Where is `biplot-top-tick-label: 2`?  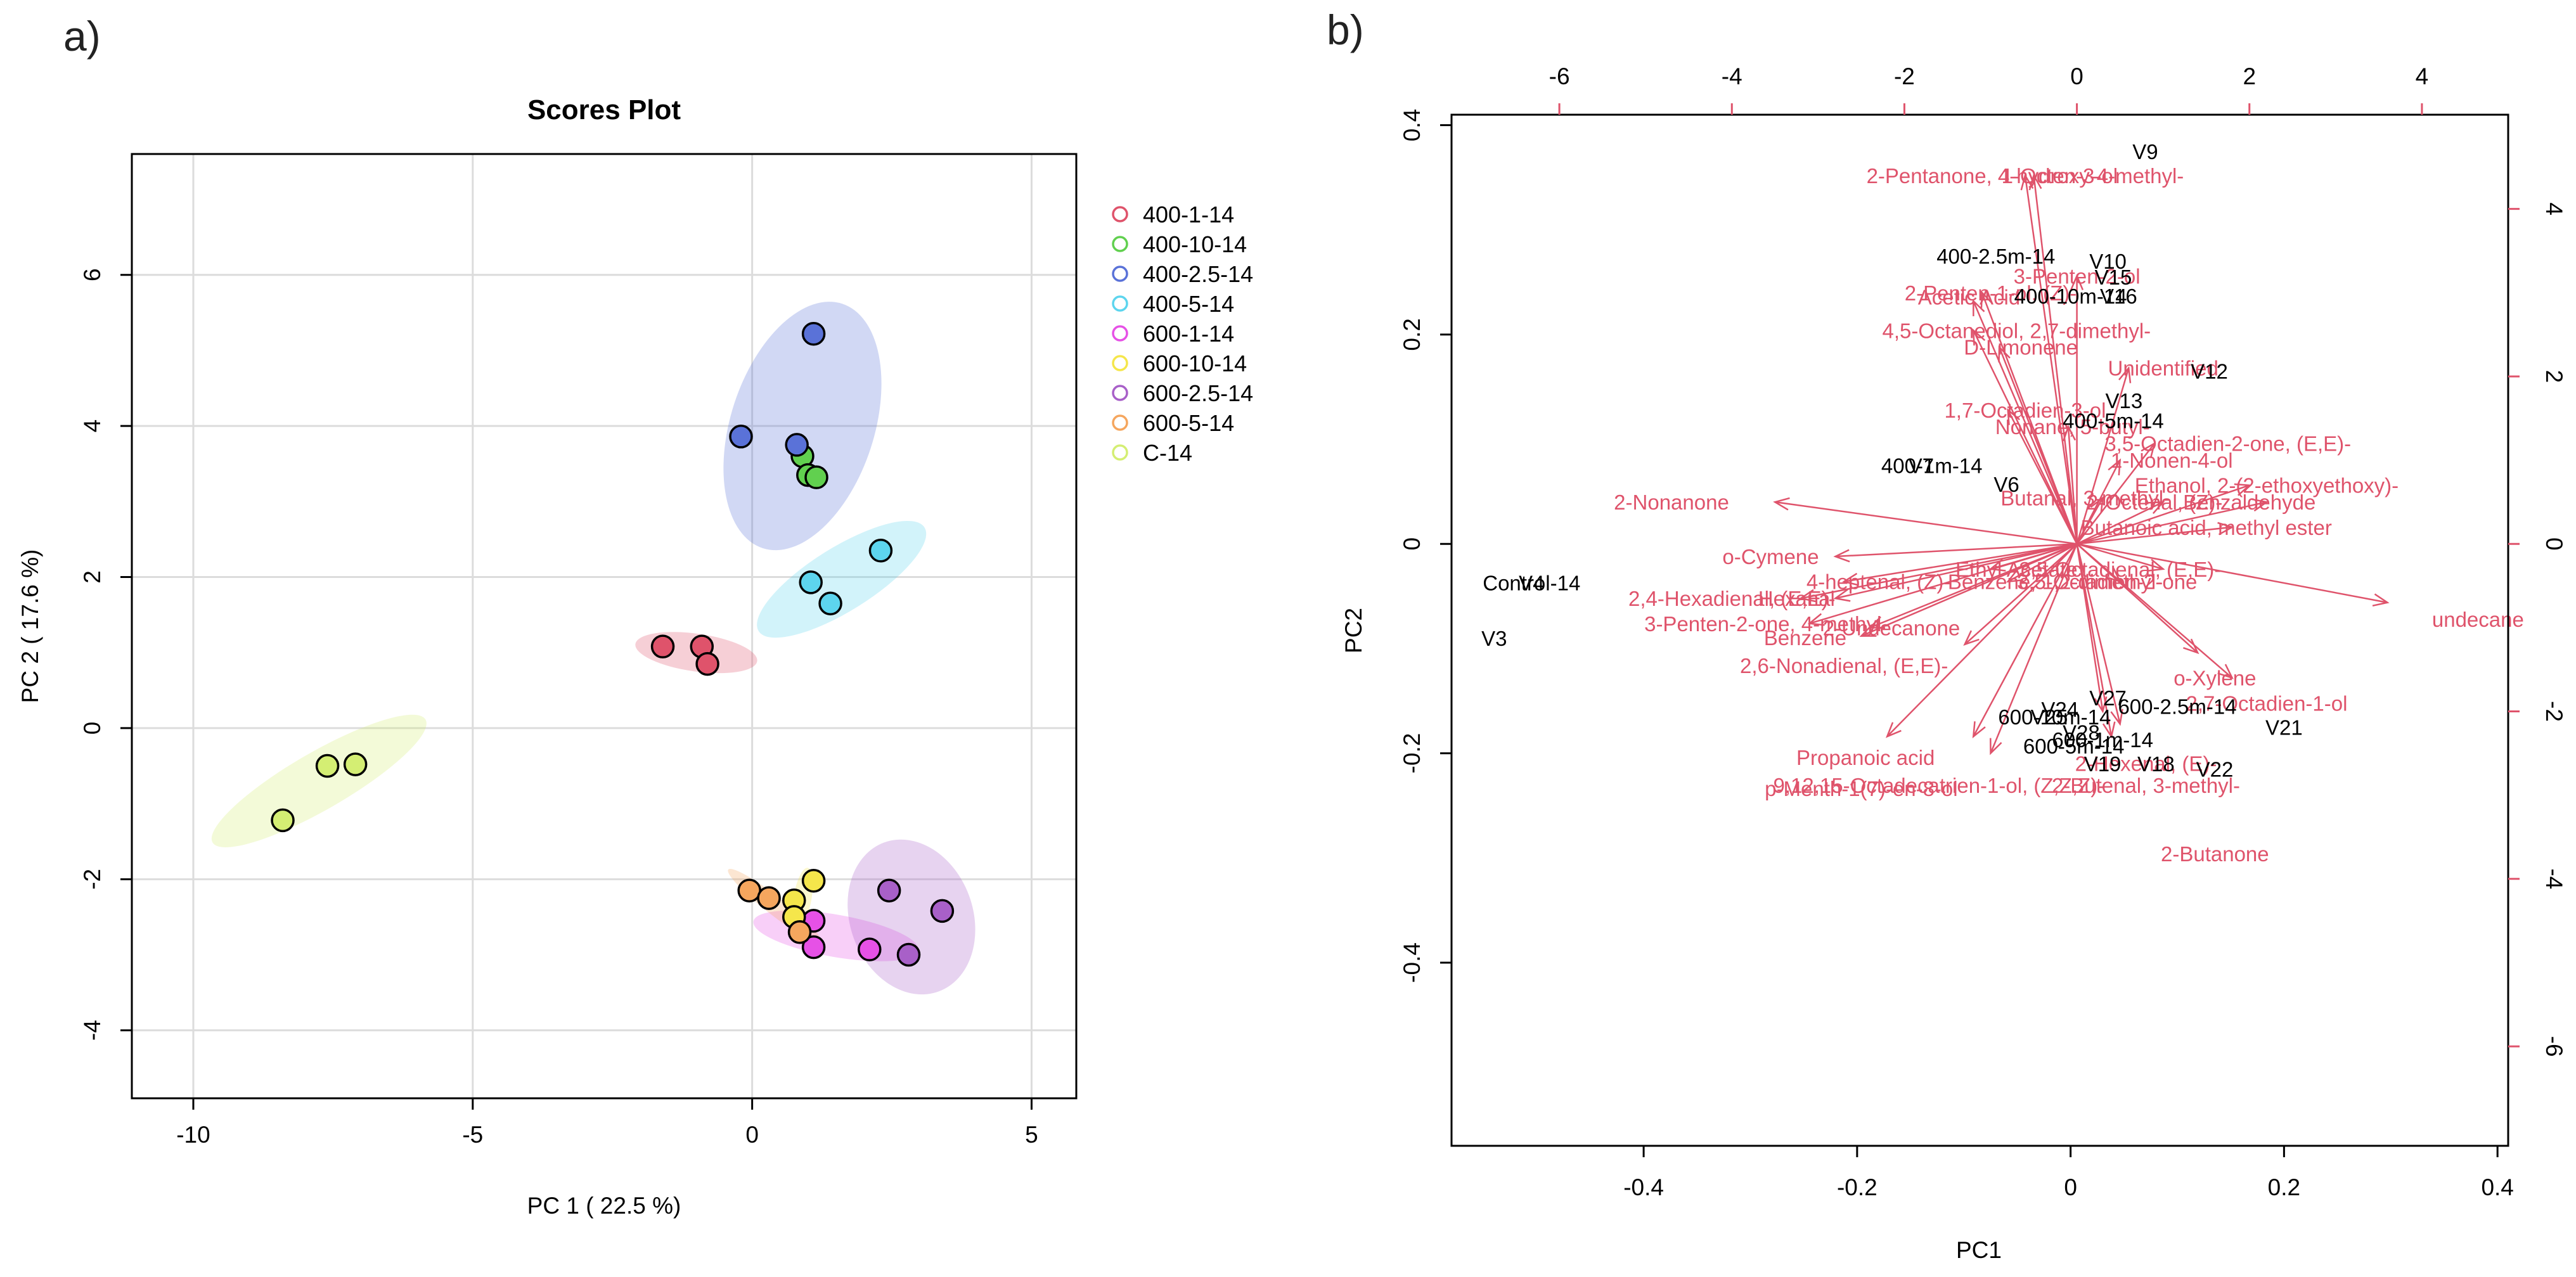
biplot-top-tick-label: 2 is located at coordinates (2249, 76).